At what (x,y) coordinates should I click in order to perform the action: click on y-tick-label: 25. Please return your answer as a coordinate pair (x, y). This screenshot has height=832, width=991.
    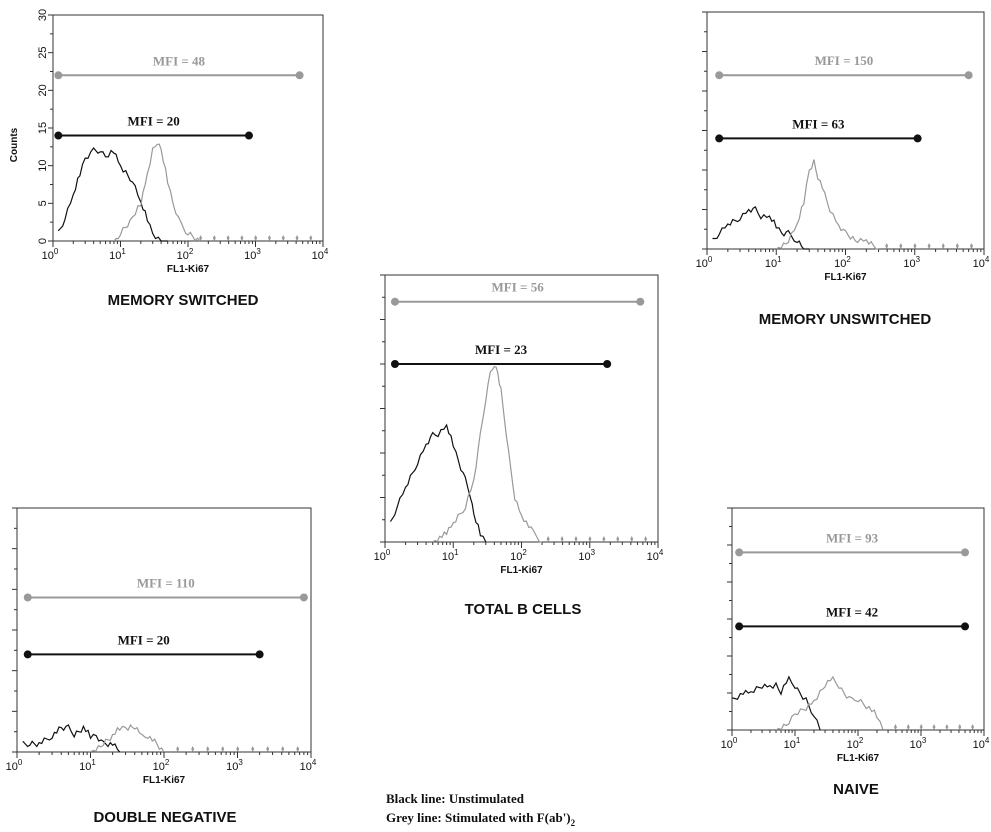
    Looking at the image, I should click on (43, 53).